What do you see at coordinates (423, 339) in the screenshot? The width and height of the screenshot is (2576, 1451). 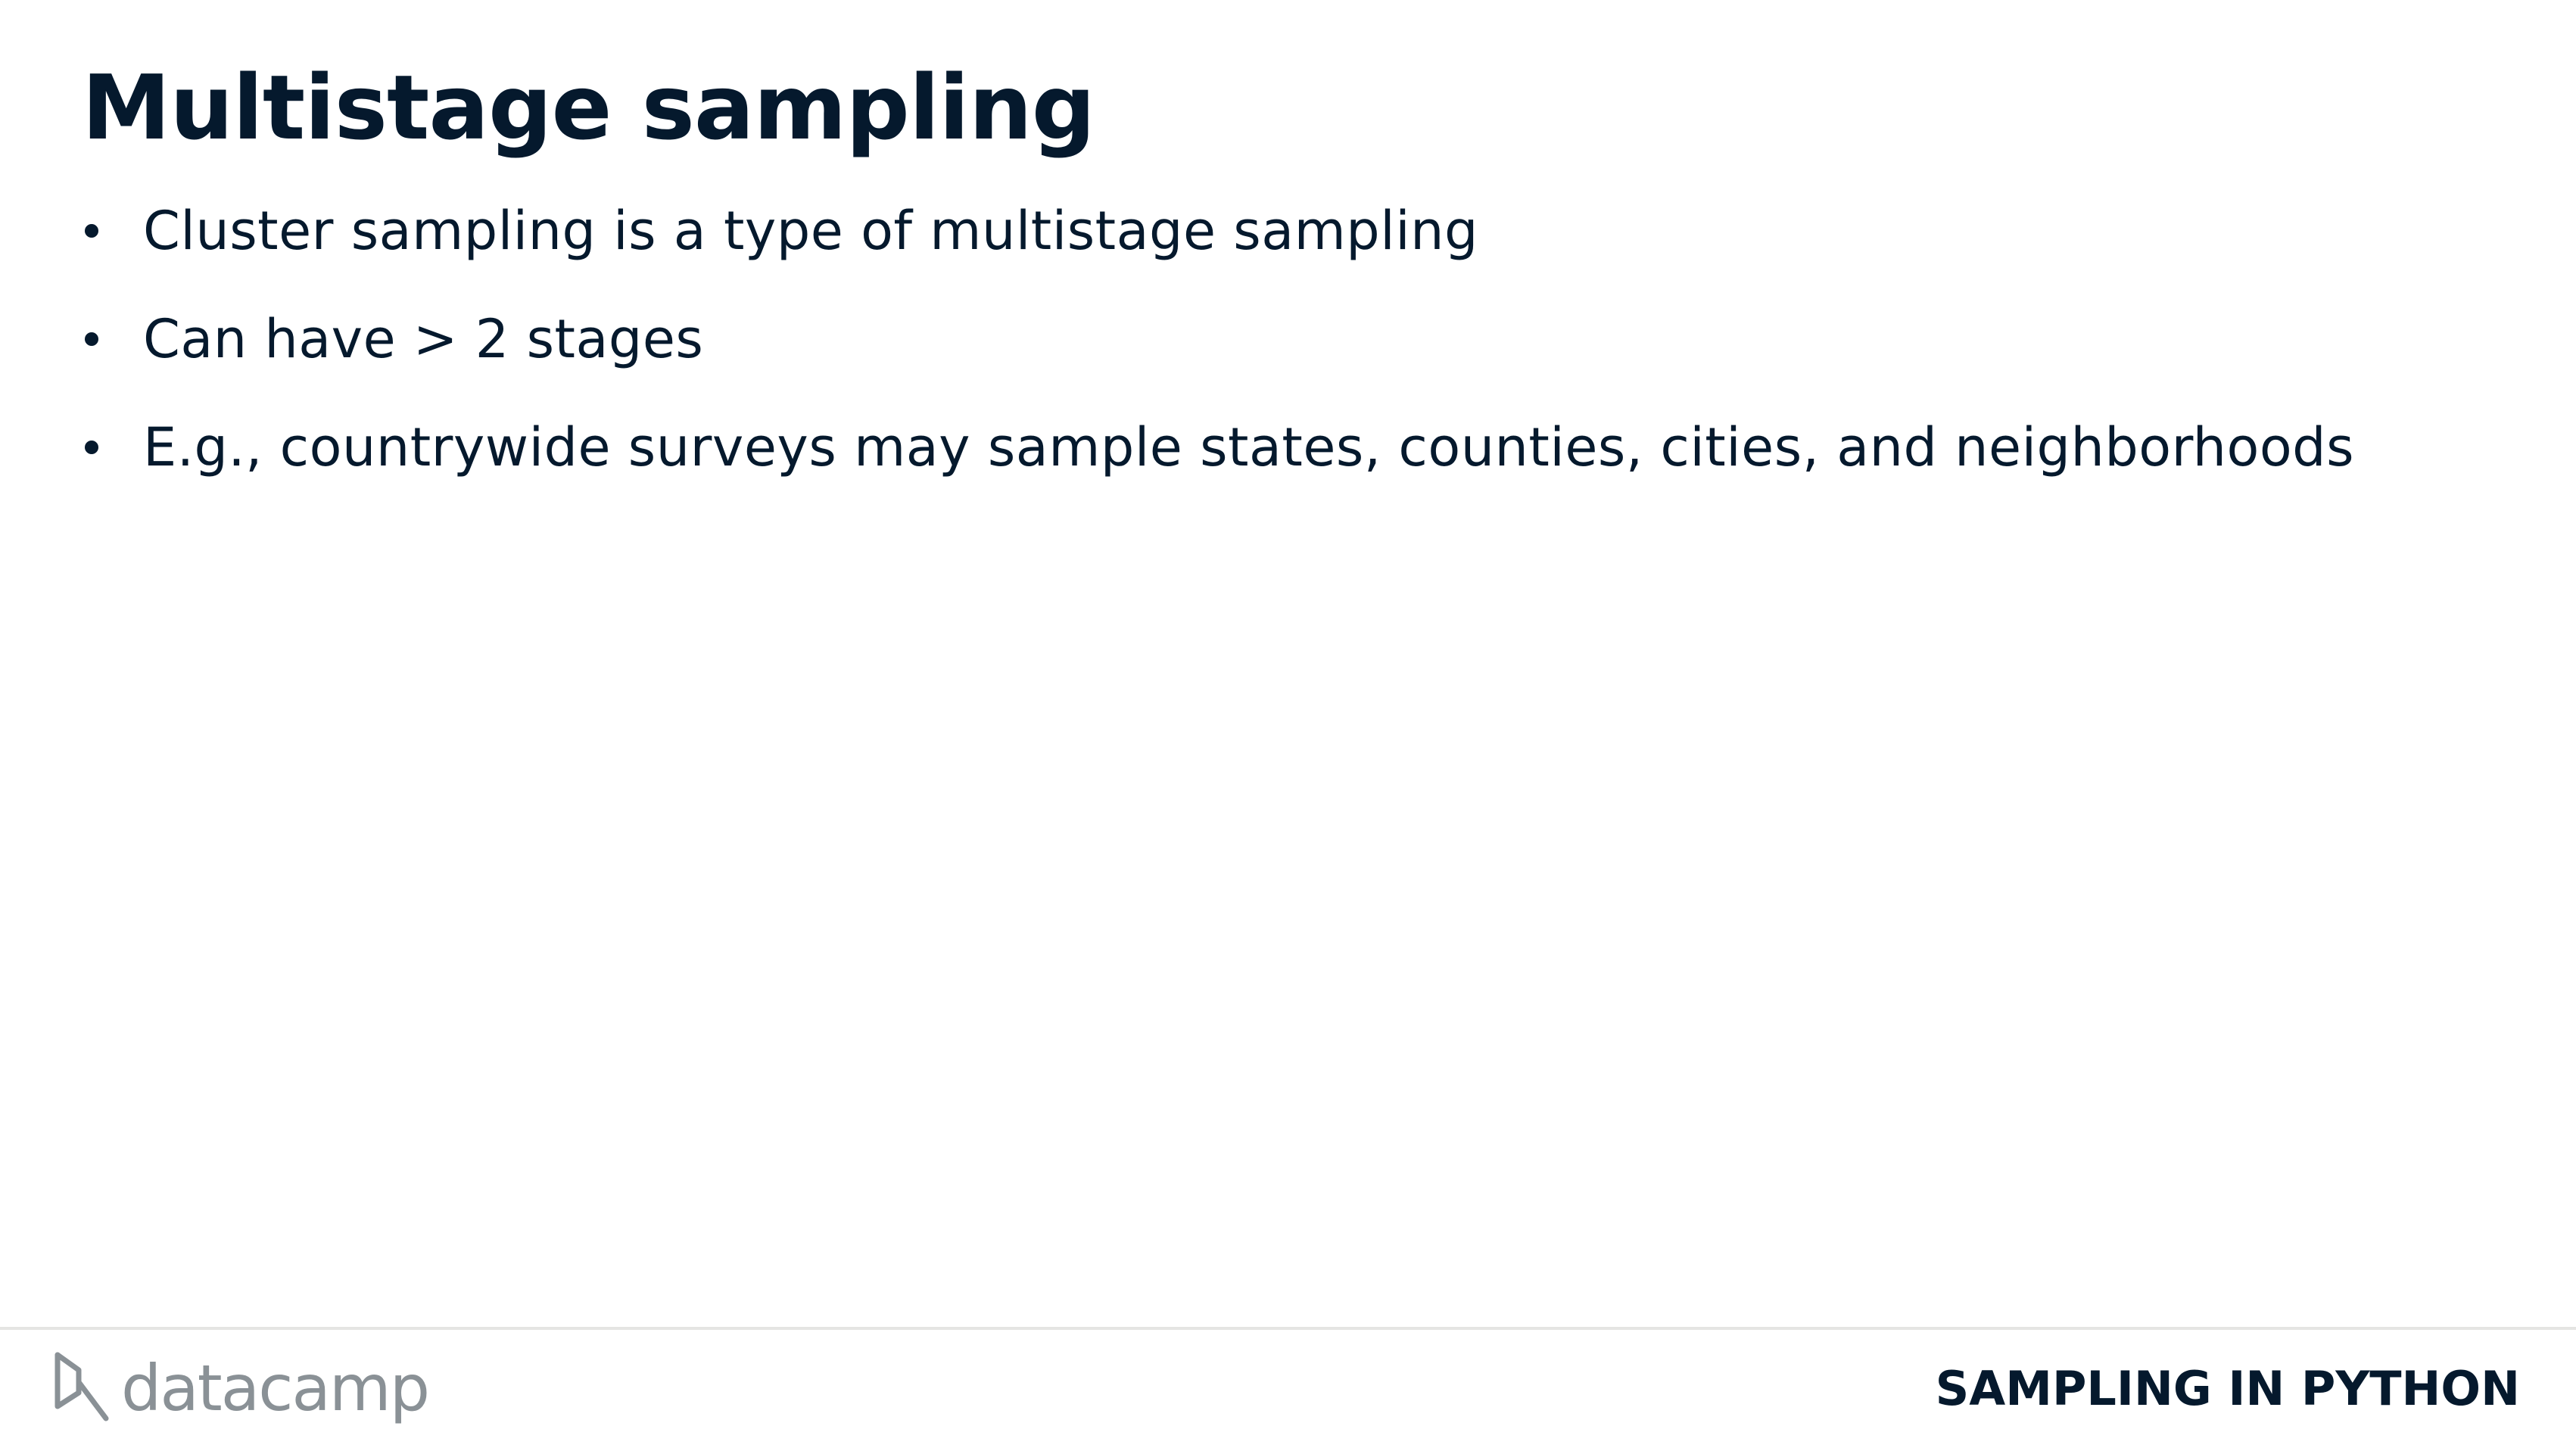 I see `bullet-text: Can have > 2 stages` at bounding box center [423, 339].